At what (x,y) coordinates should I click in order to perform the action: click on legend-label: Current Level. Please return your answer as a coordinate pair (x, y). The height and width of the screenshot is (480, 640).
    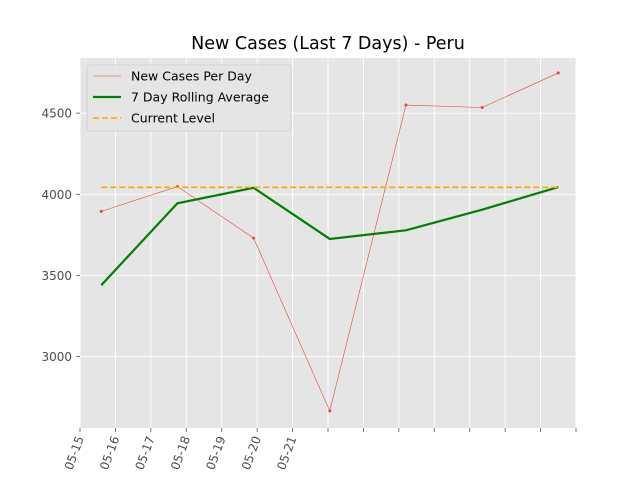
    Looking at the image, I should click on (173, 118).